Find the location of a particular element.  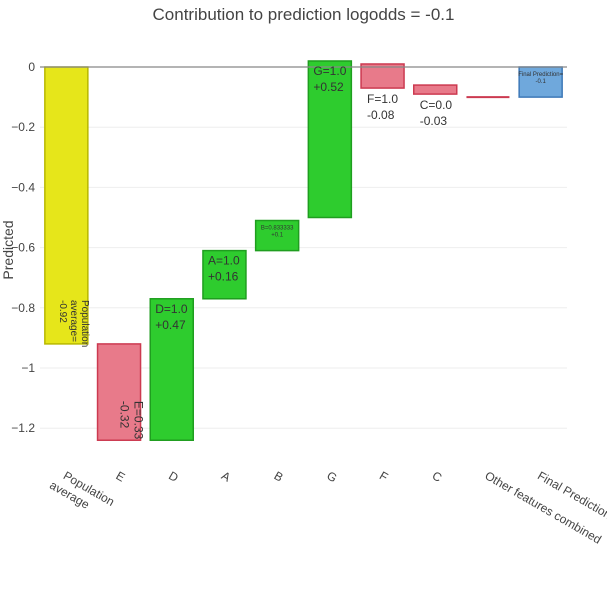

y-tick-label: 0 is located at coordinates (31, 67).